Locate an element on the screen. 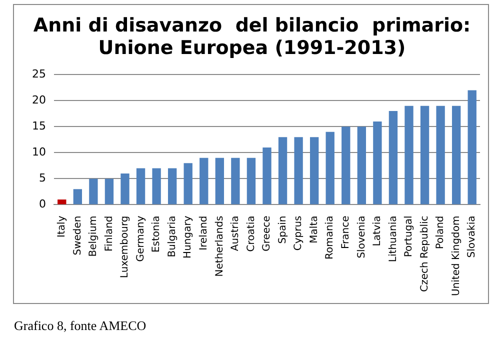  text: Grafico 8, fonte AMECO is located at coordinates (80, 326).